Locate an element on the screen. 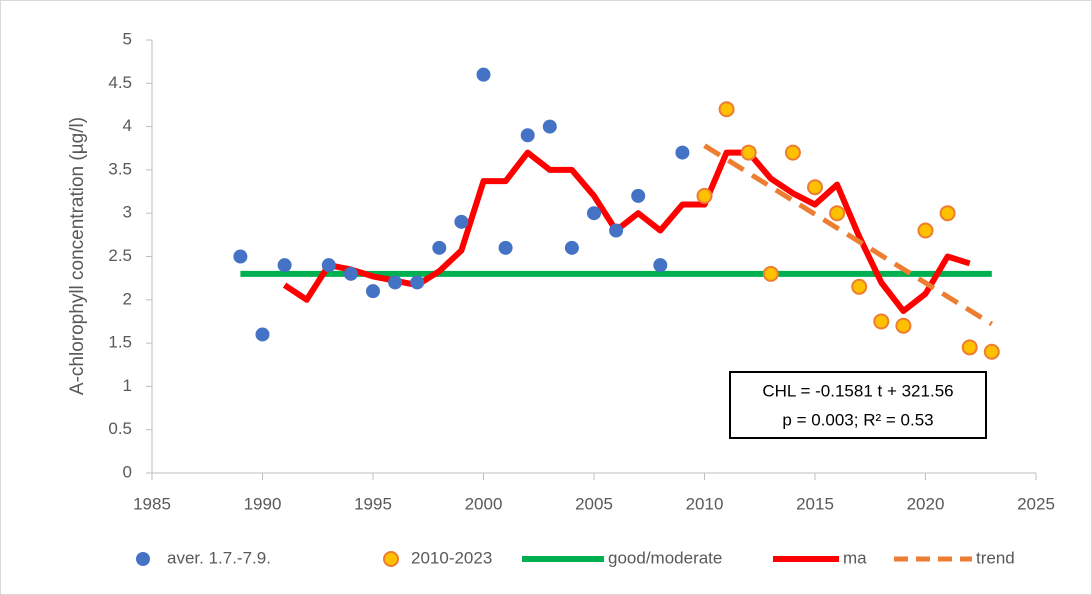  x-tick-label: 2010 is located at coordinates (705, 503).